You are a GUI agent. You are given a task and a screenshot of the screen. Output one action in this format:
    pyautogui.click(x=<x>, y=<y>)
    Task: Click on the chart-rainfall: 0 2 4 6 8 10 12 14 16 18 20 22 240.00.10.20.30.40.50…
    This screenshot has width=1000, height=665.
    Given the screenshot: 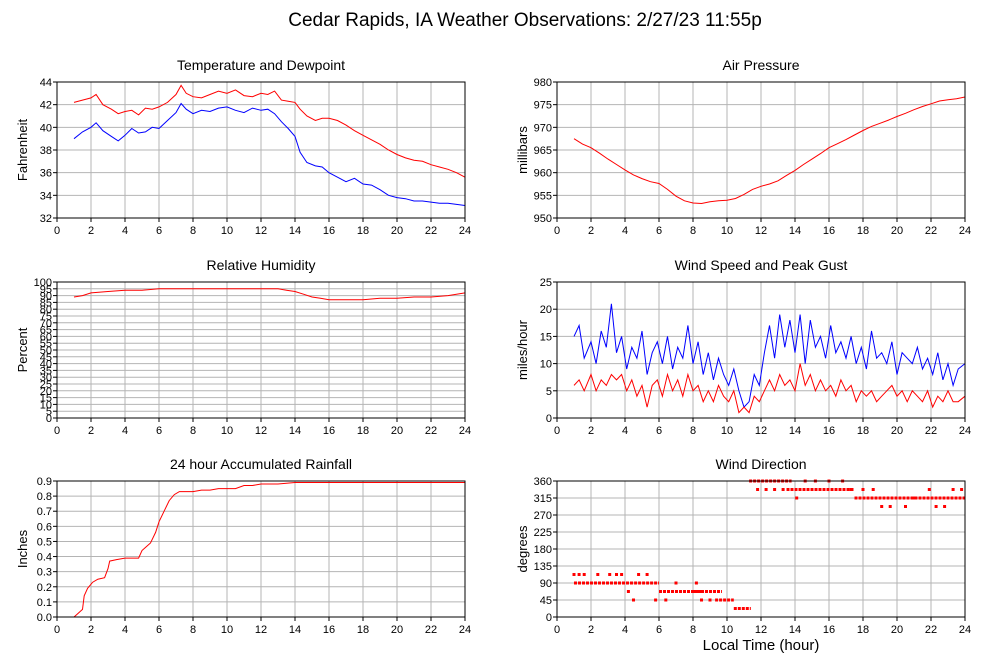 What is the action you would take?
    pyautogui.click(x=243, y=546)
    